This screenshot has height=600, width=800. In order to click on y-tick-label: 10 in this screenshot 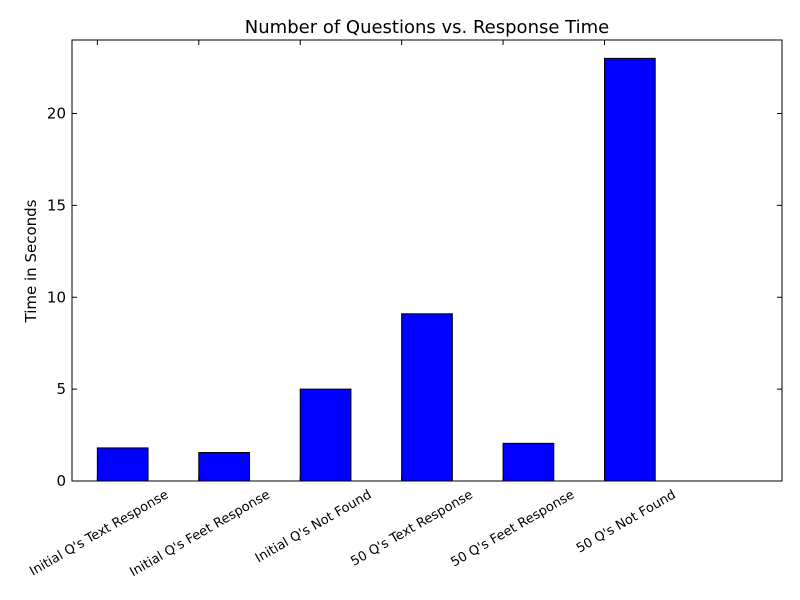, I will do `click(56, 297)`.